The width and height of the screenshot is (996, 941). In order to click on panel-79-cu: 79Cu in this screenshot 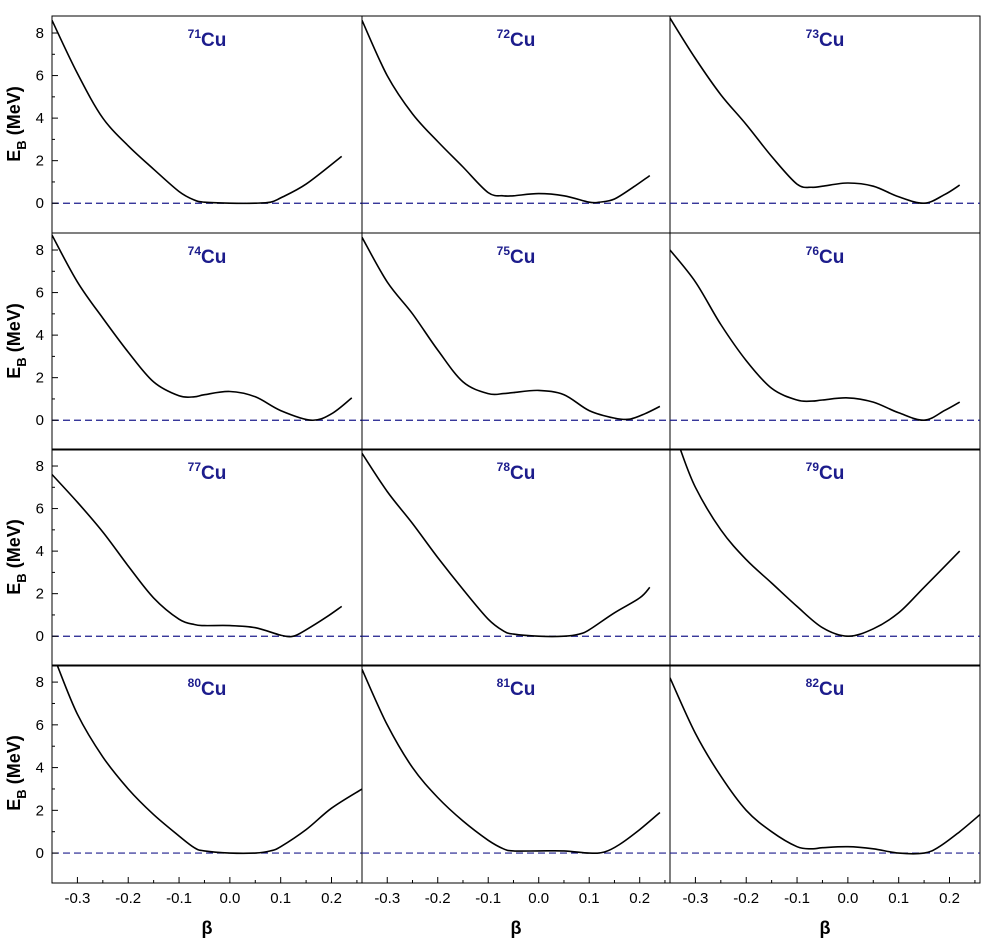, I will do `click(825, 557)`.